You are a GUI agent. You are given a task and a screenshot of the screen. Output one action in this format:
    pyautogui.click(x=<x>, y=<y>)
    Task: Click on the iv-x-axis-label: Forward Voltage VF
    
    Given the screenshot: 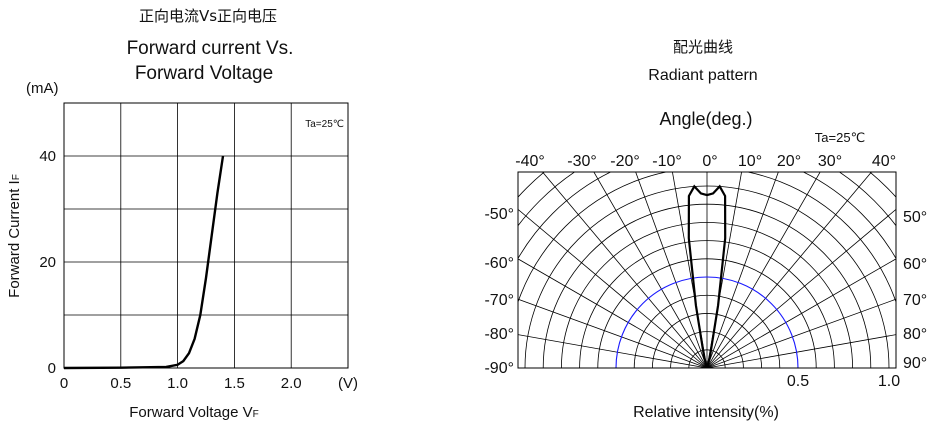 What is the action you would take?
    pyautogui.click(x=194, y=412)
    